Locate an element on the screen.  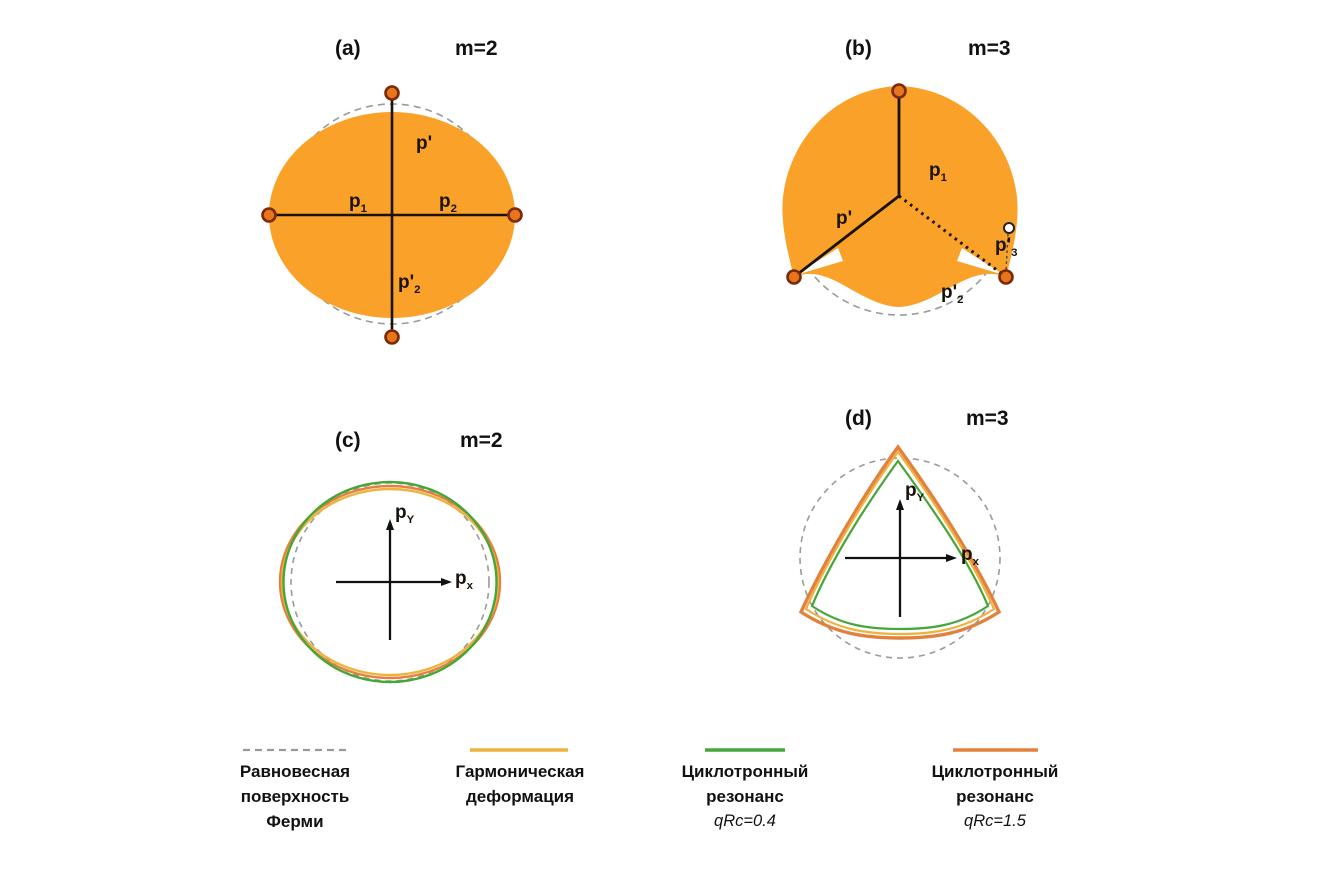
panel-c-mode: m=2 is located at coordinates (481, 440).